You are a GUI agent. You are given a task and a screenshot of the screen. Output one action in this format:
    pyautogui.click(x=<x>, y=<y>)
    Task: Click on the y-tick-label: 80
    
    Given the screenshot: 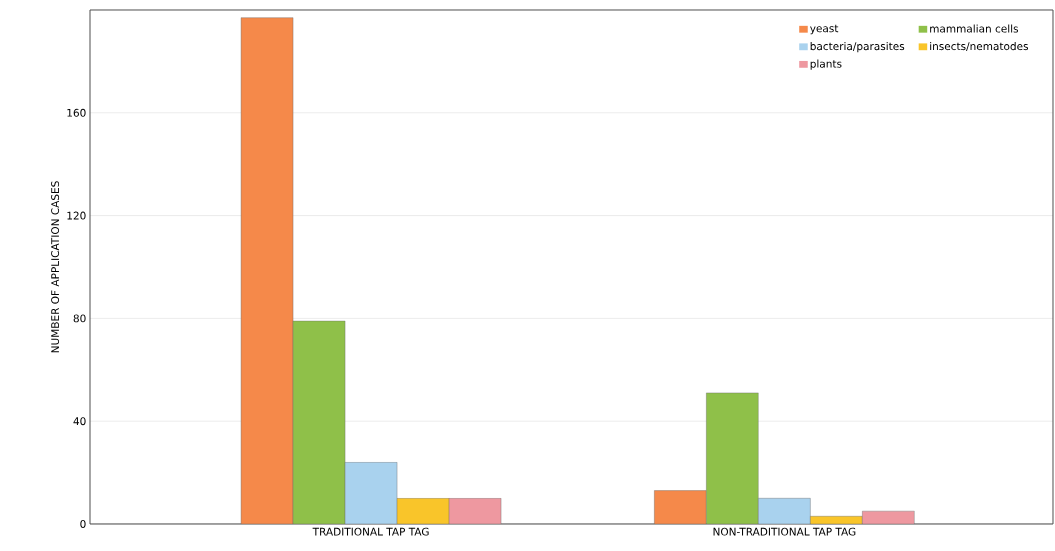 What is the action you would take?
    pyautogui.click(x=79, y=318)
    